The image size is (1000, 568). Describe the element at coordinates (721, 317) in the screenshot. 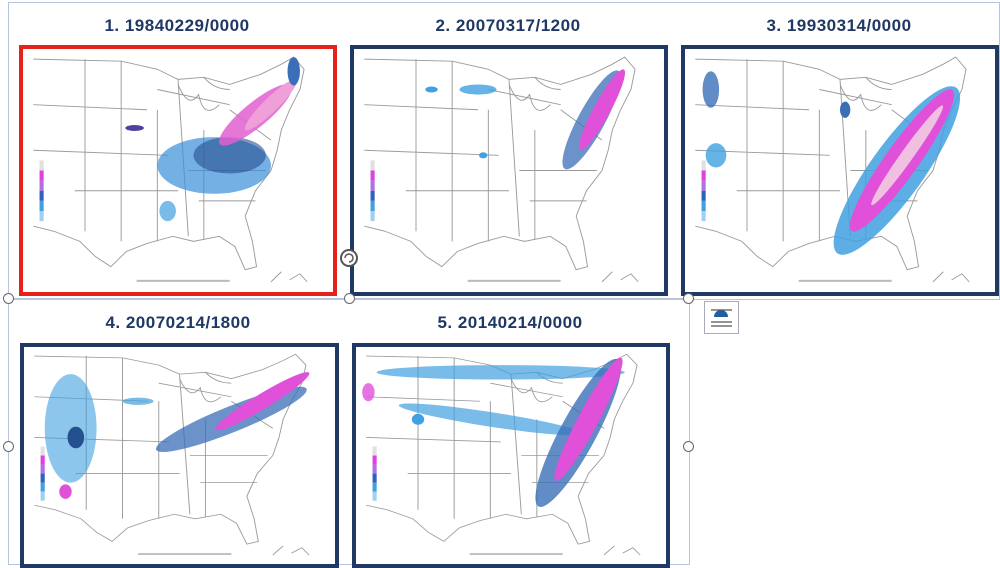

I see `layout-options-button` at that location.